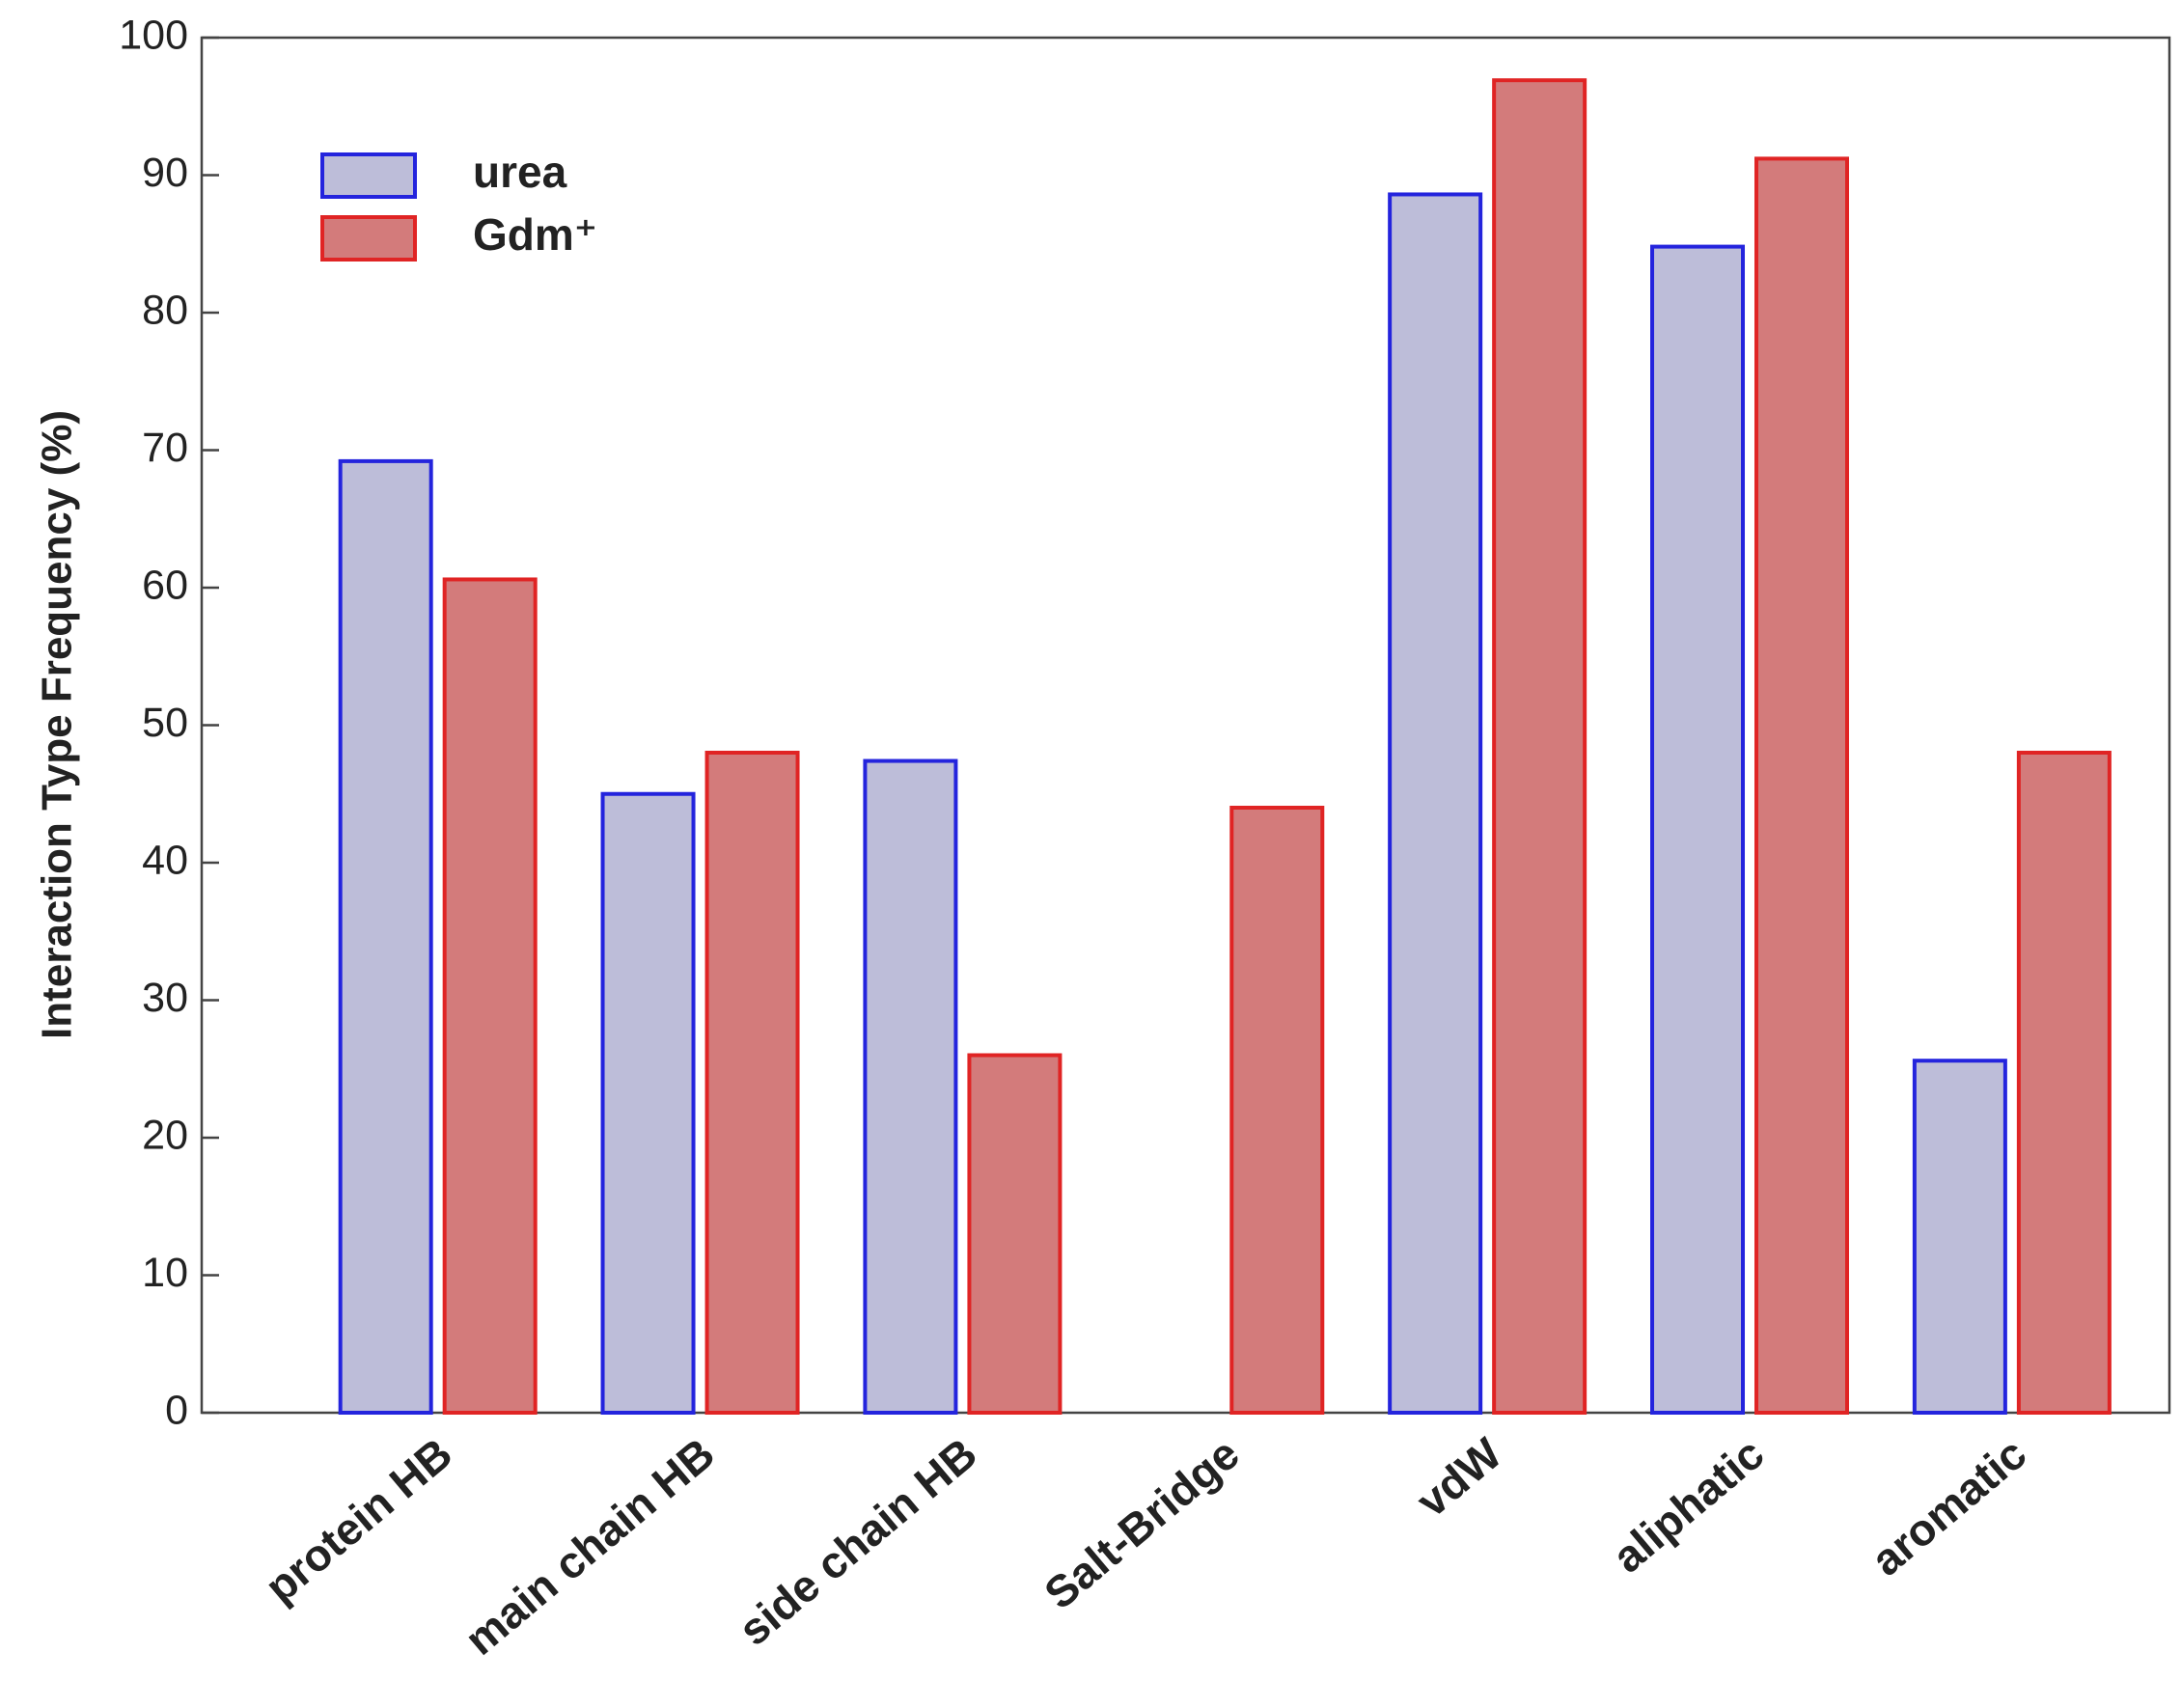  What do you see at coordinates (176, 1410) in the screenshot?
I see `y-tick-label: 0` at bounding box center [176, 1410].